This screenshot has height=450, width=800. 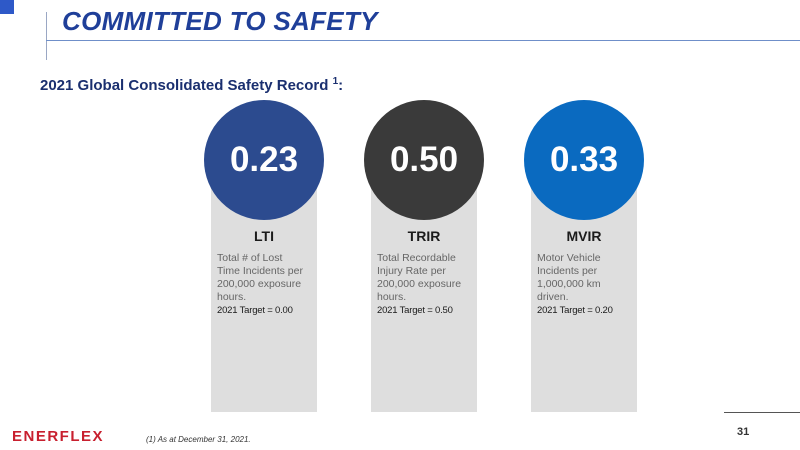 I want to click on mvir-abbr: MVIR, so click(x=584, y=236).